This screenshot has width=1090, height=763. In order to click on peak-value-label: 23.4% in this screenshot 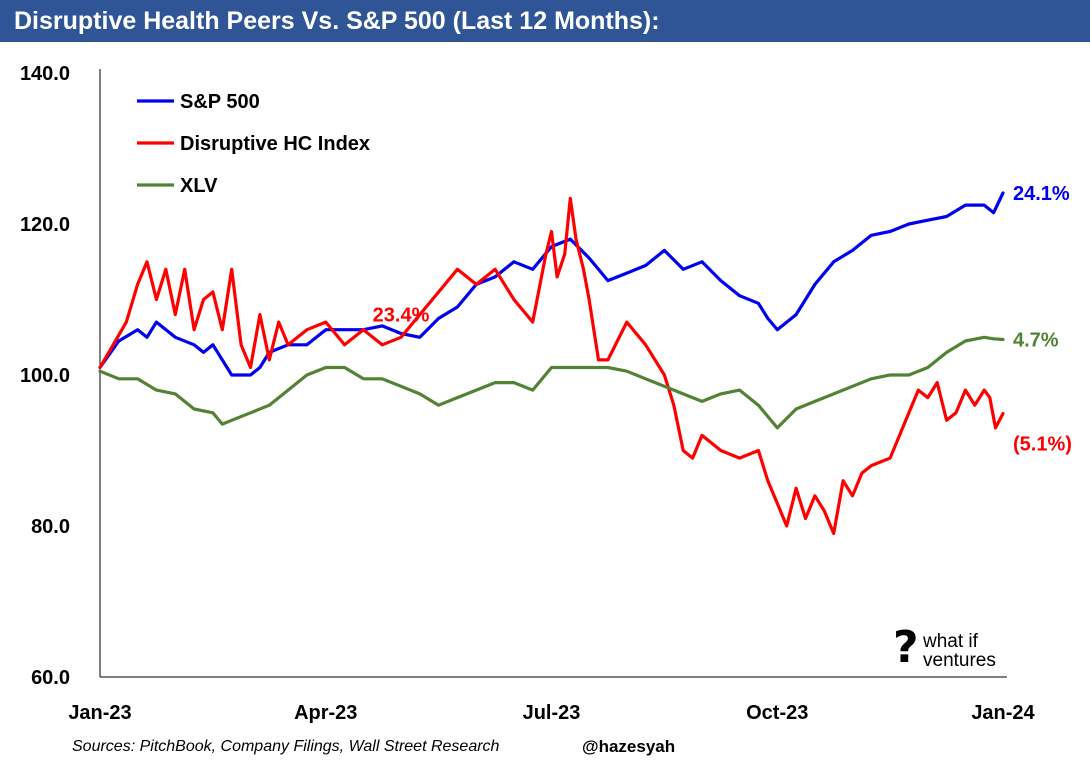, I will do `click(401, 315)`.